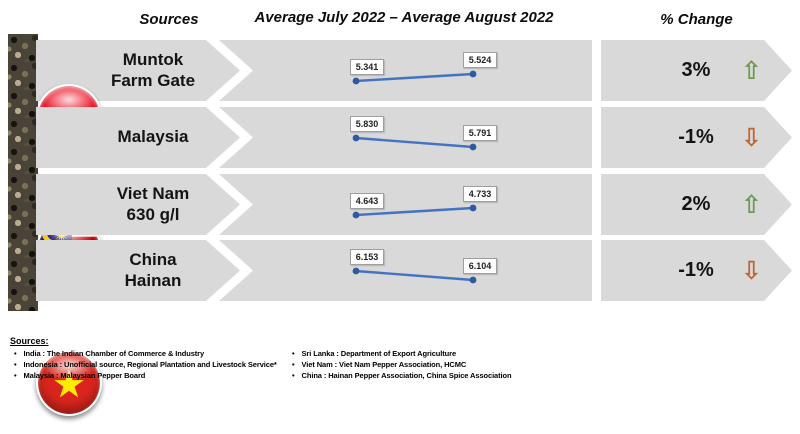  Describe the element at coordinates (153, 204) in the screenshot. I see `source-name: Viet Nam 630 g/l` at that location.